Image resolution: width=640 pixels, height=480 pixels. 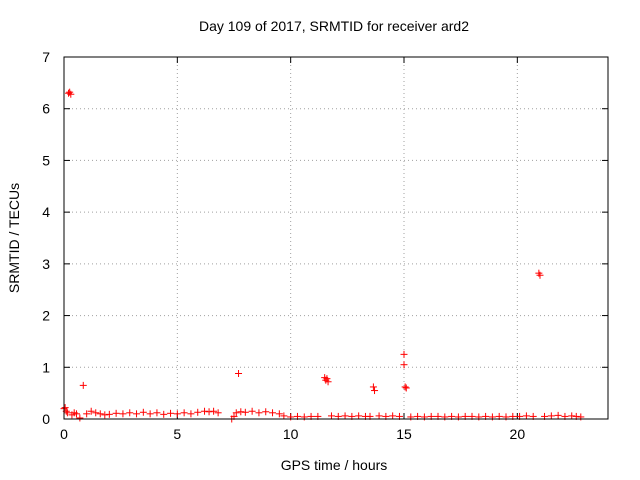 What do you see at coordinates (46, 419) in the screenshot?
I see `y-tick-label: 0` at bounding box center [46, 419].